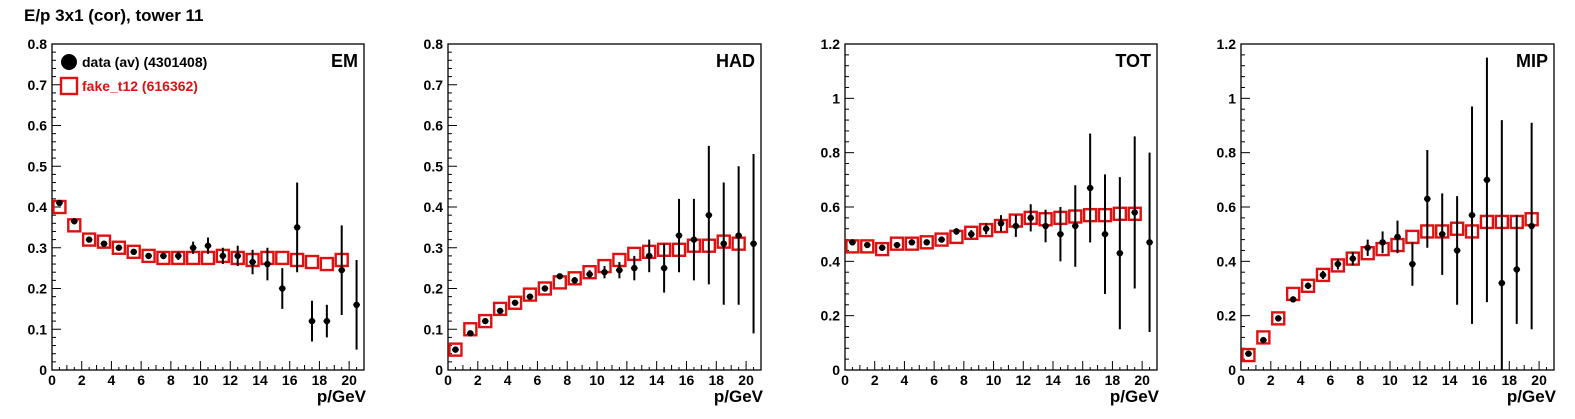  I want to click on y-tick-label: 0.7, so click(434, 85).